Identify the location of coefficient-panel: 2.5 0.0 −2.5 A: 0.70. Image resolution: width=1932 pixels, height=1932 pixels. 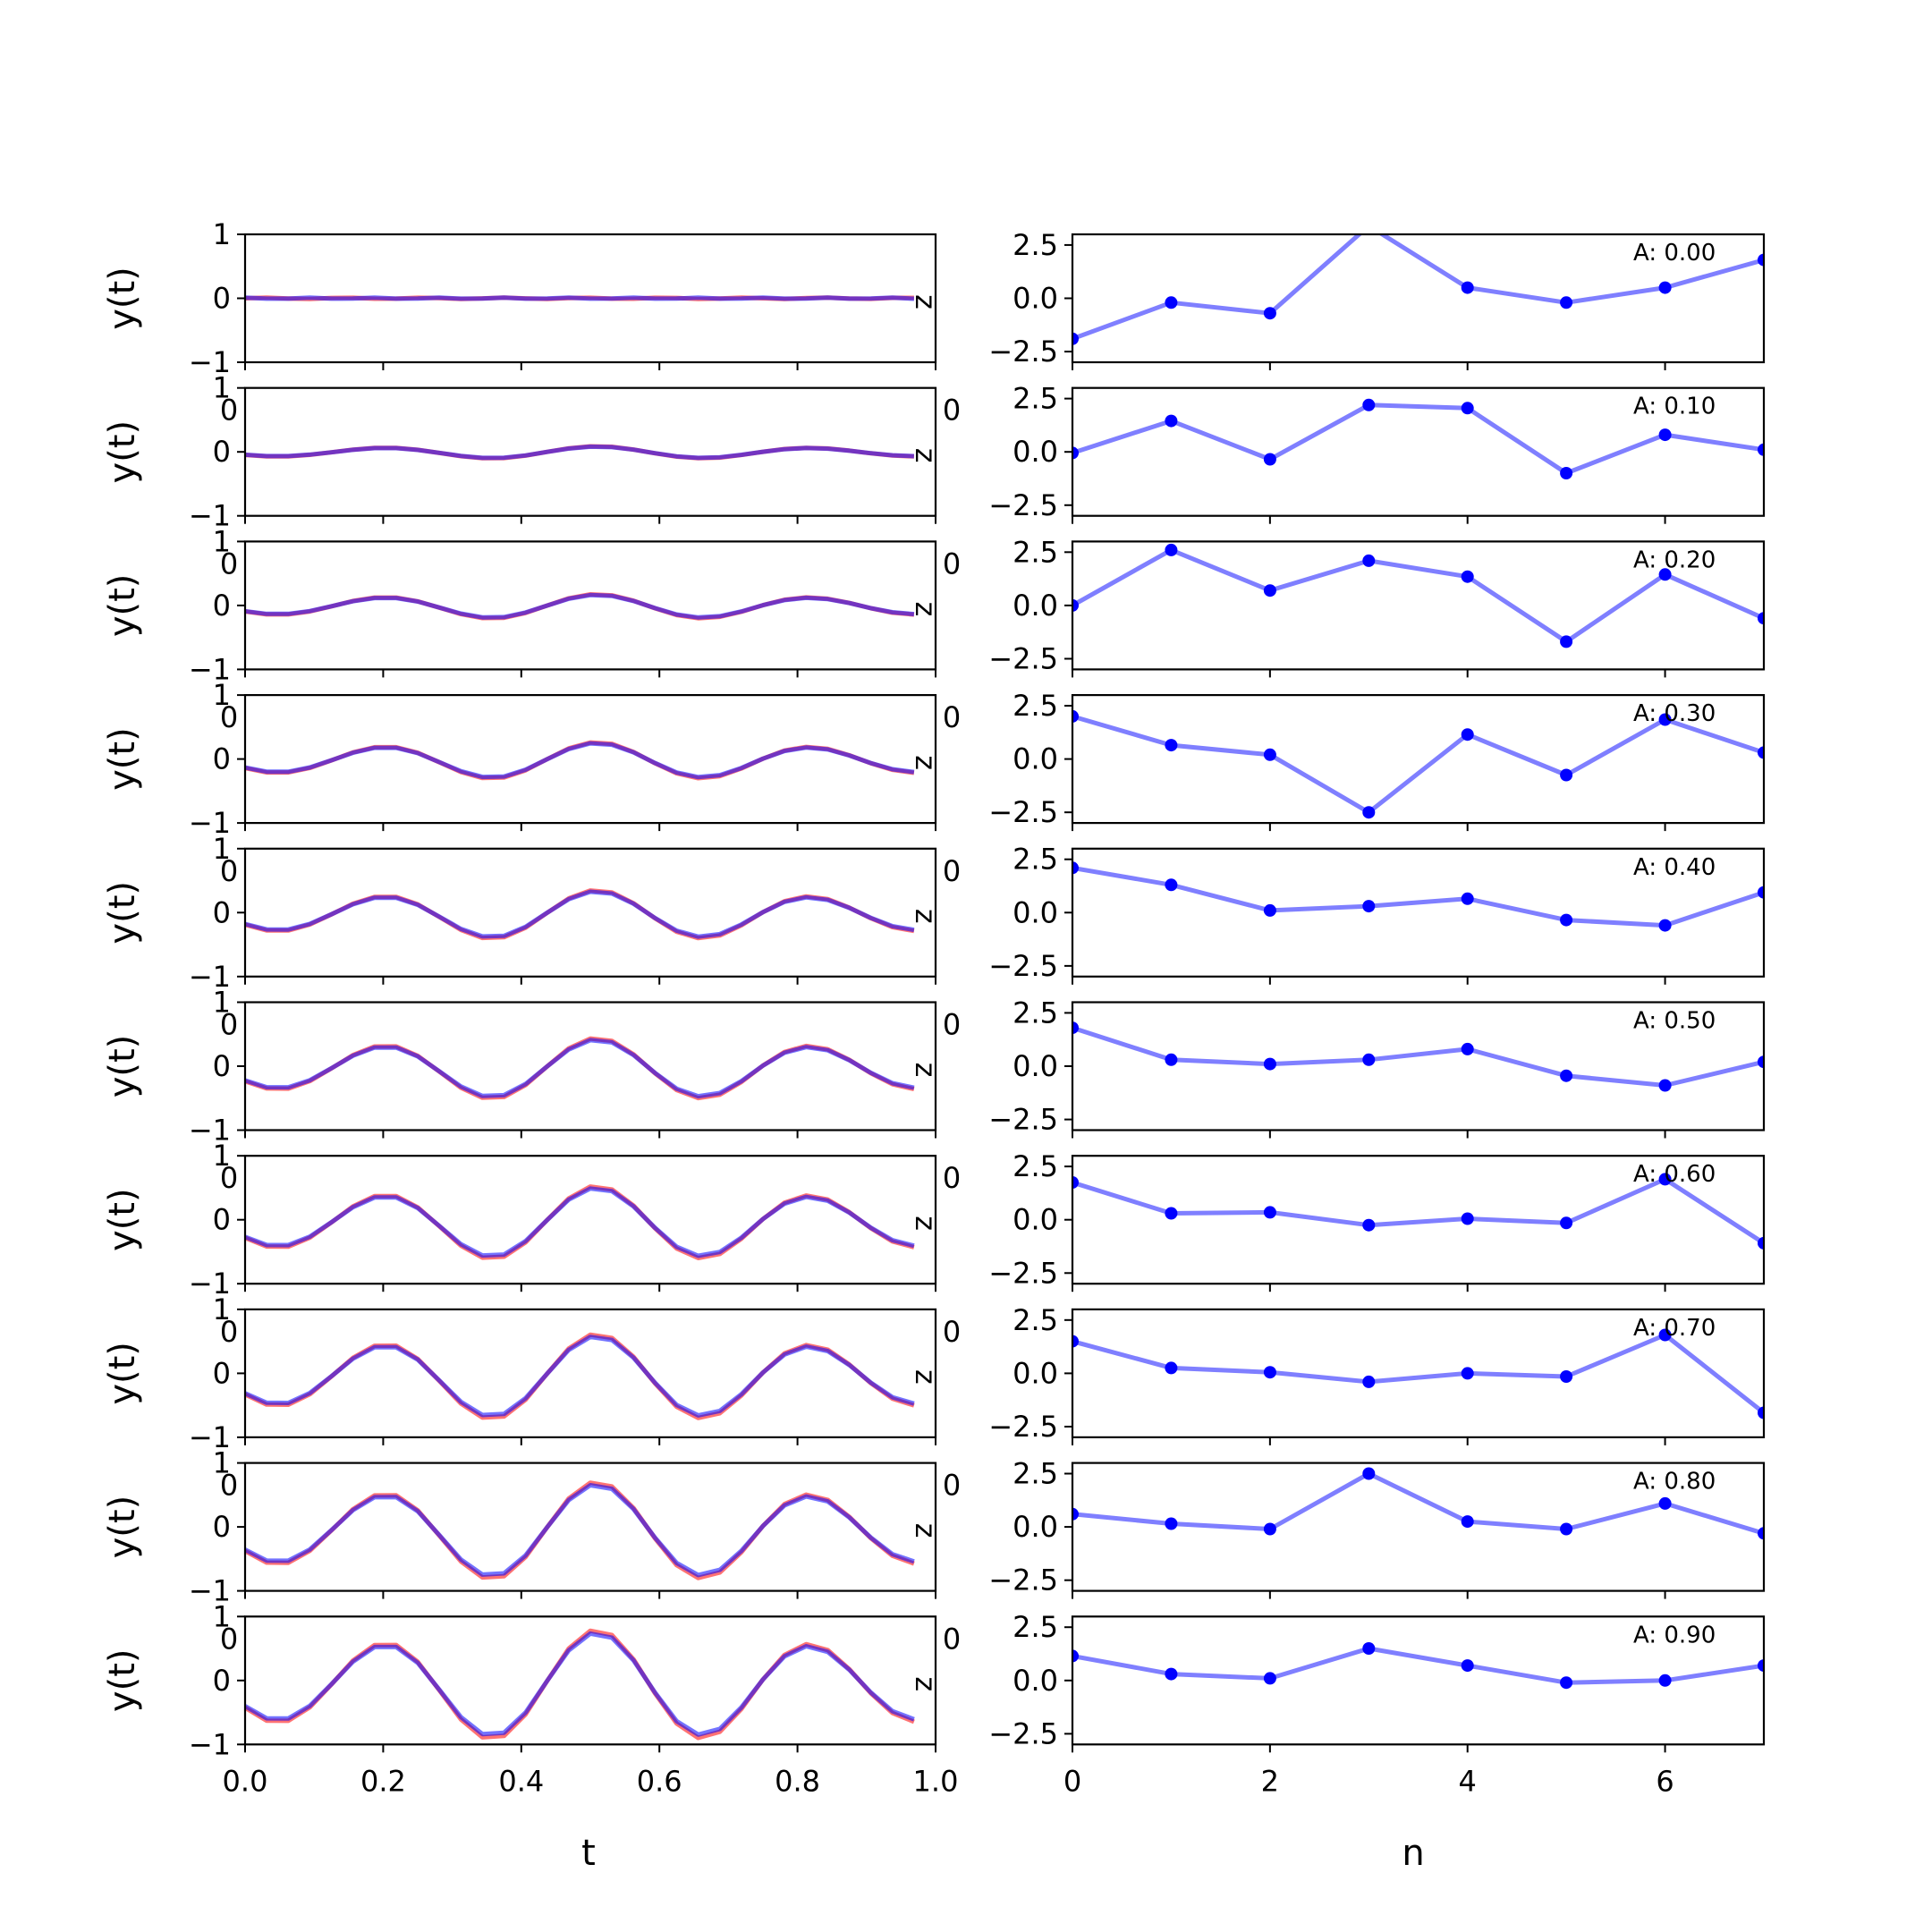
(1377, 1374).